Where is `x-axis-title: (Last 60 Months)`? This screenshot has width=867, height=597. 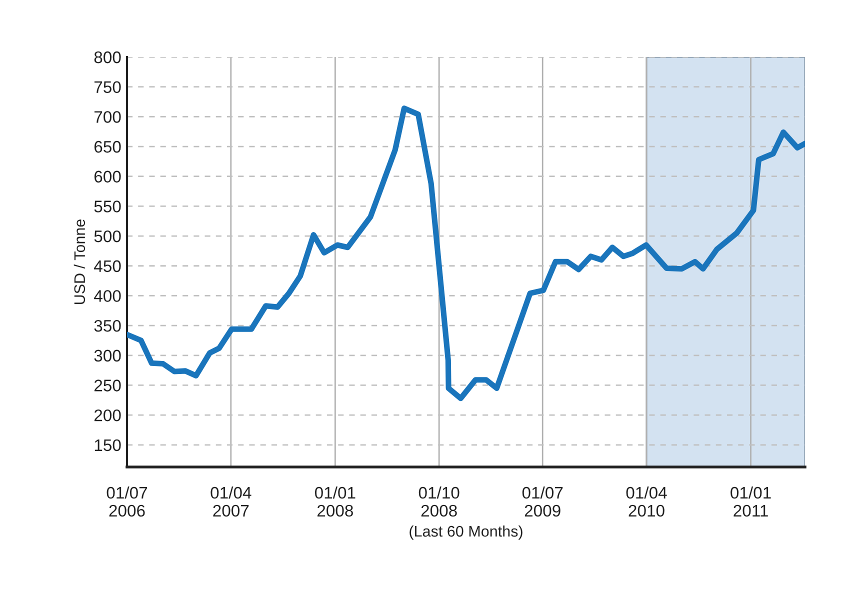 x-axis-title: (Last 60 Months) is located at coordinates (466, 532).